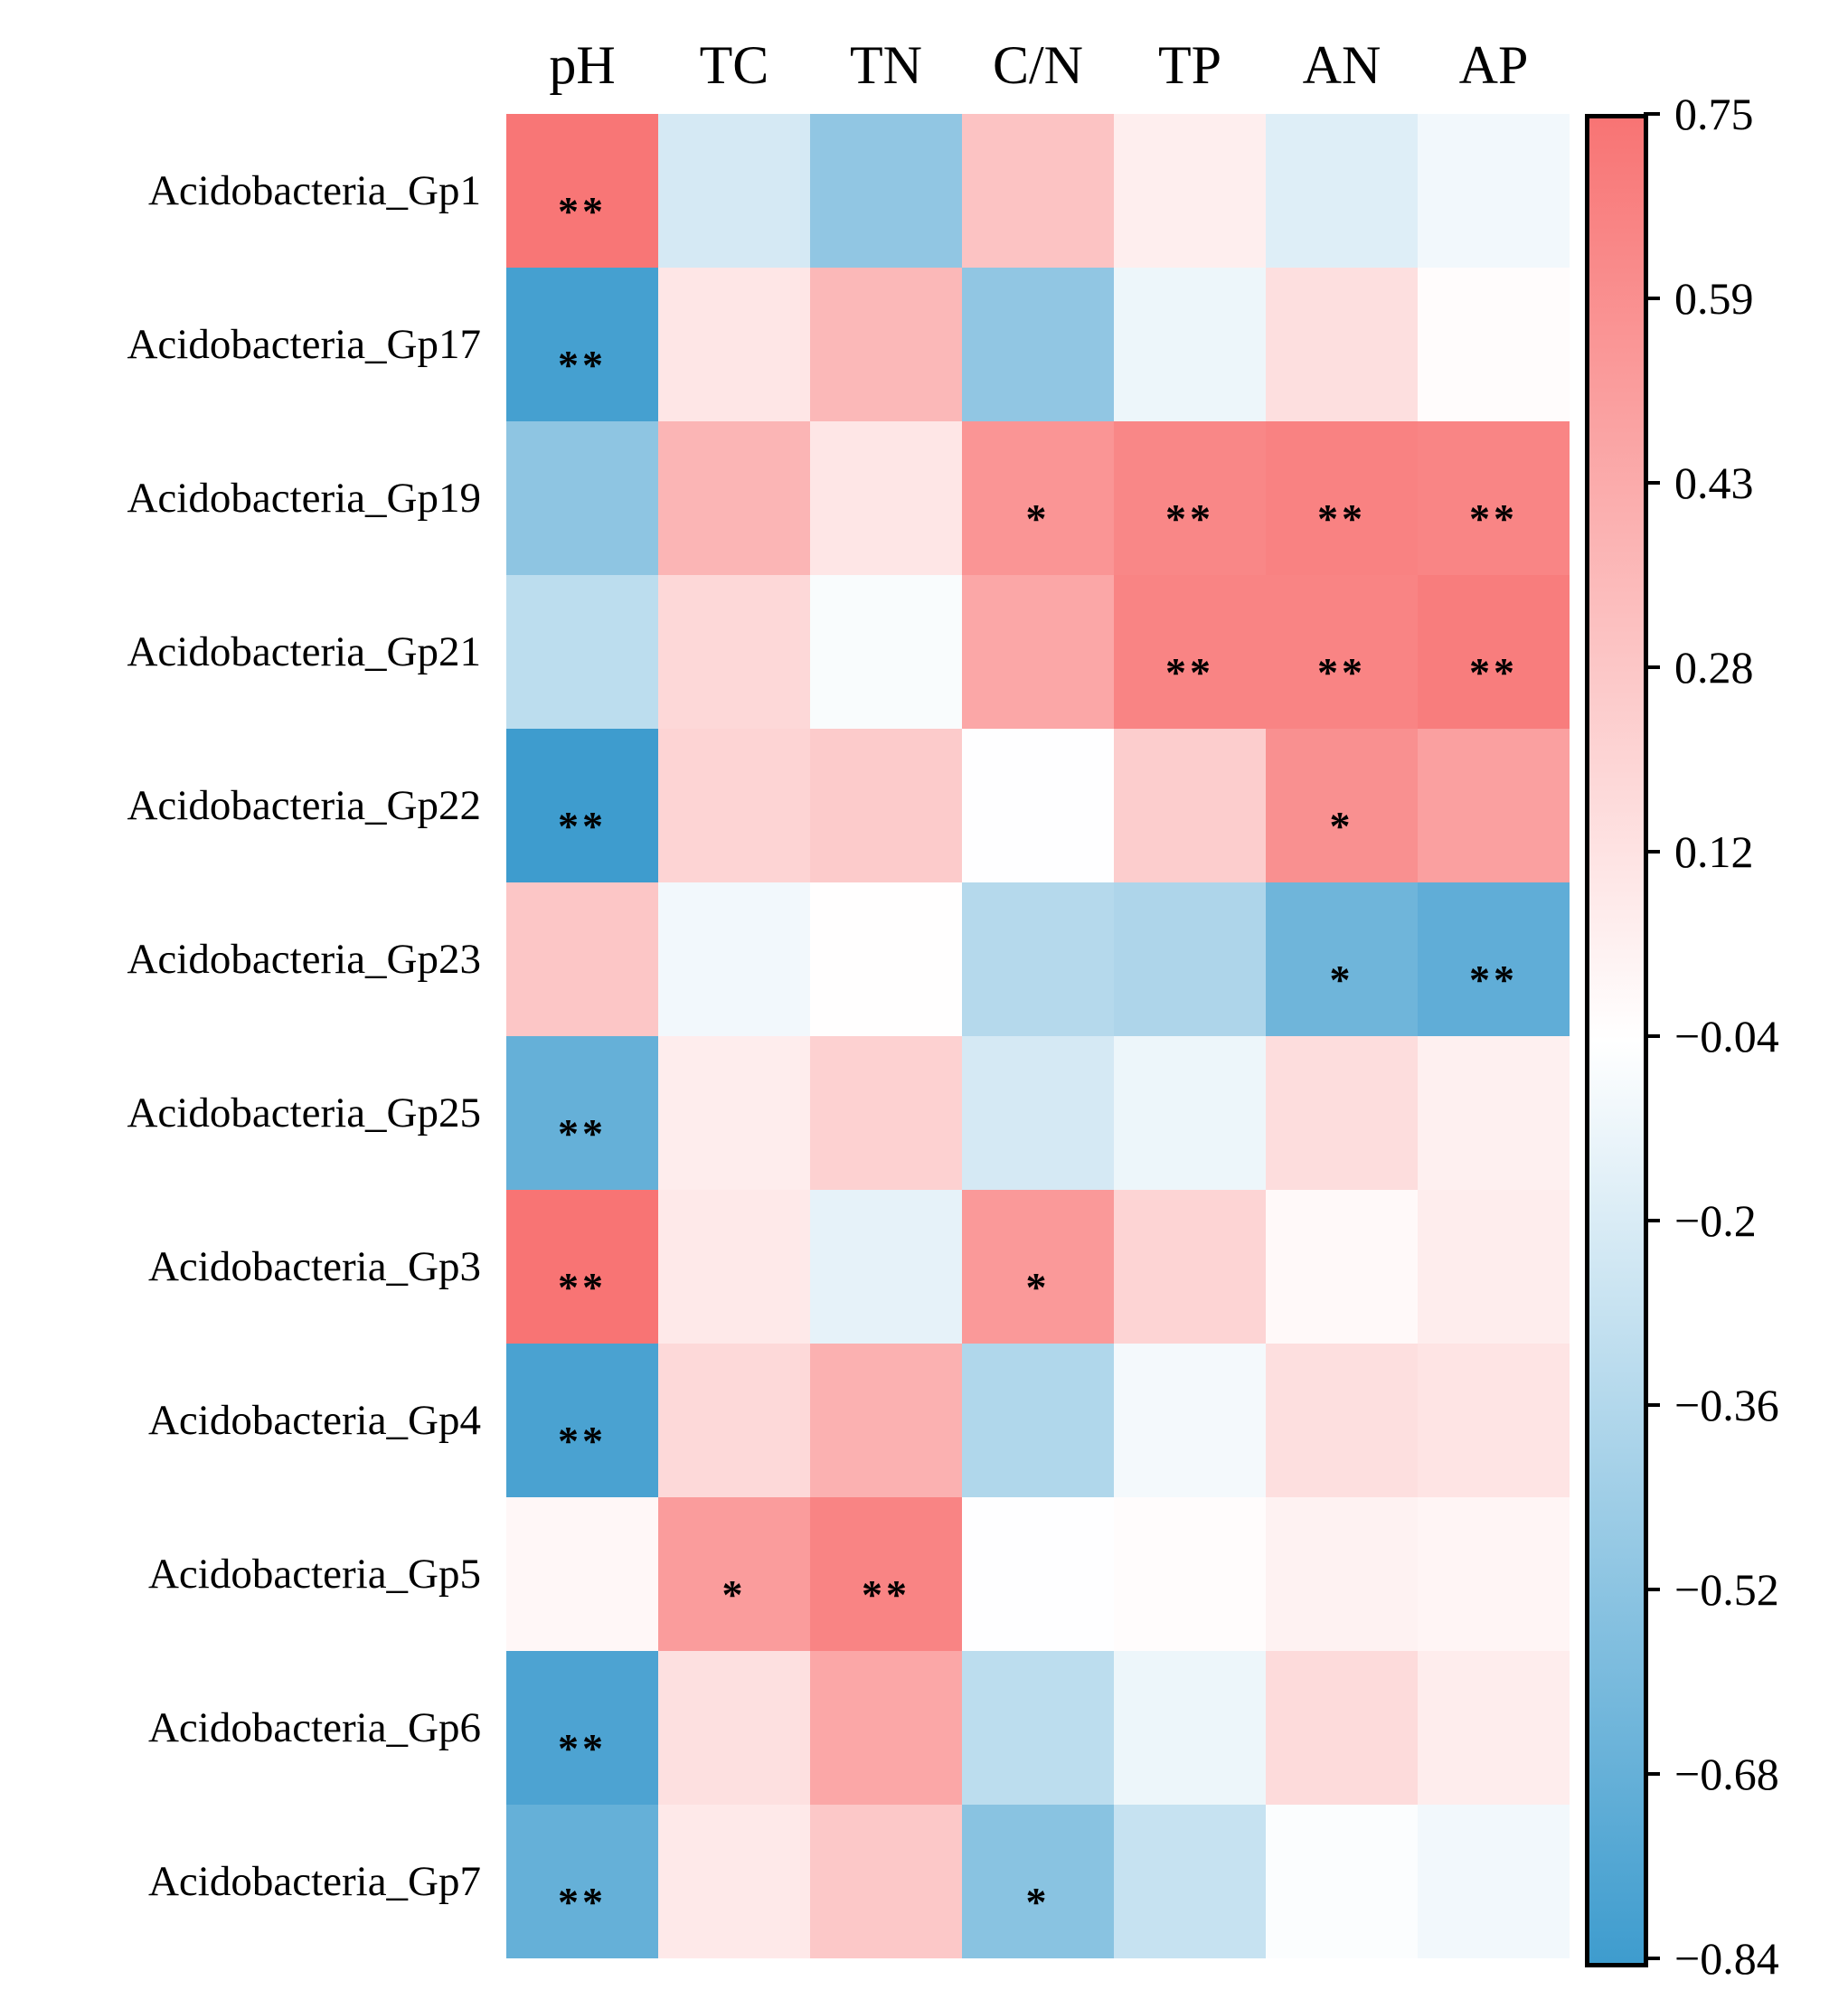 The height and width of the screenshot is (2009, 1848). Describe the element at coordinates (1726, 1405) in the screenshot. I see `colorbar-tick-label: −0.36` at that location.